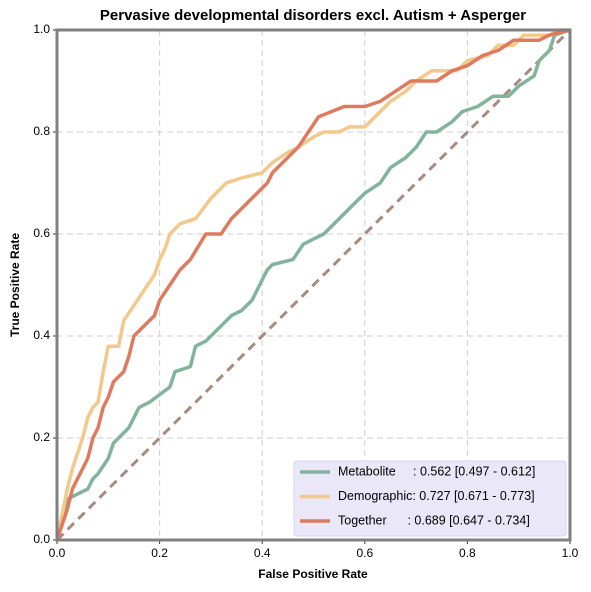 This screenshot has width=591, height=592. I want to click on x-tick-label: 0.6, so click(364, 553).